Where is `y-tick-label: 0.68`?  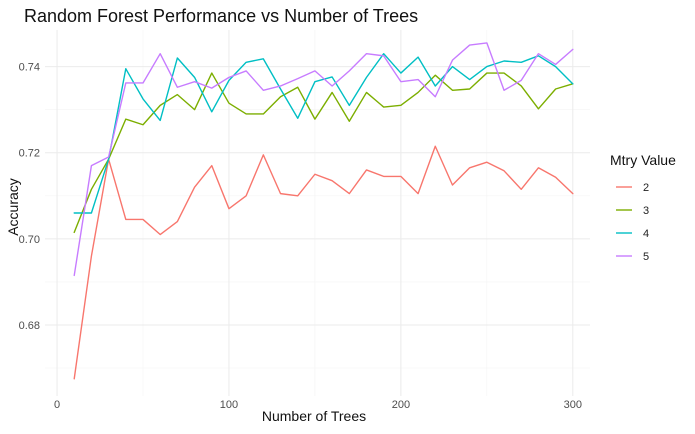 y-tick-label: 0.68 is located at coordinates (29, 326).